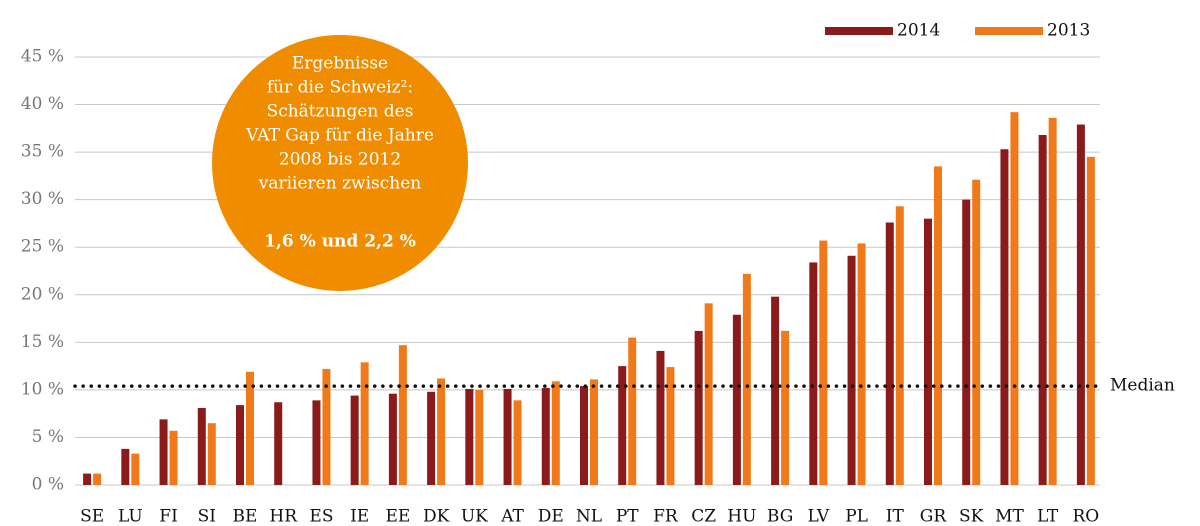  I want to click on annotation-circle, so click(340, 163).